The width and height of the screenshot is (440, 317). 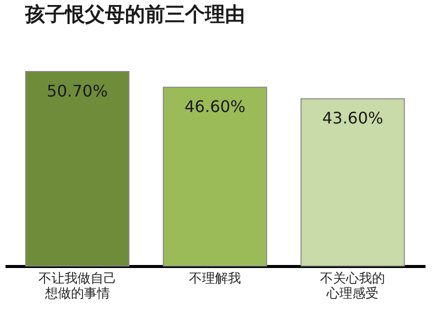 What do you see at coordinates (353, 118) in the screenshot?
I see `data-label: 43.60%` at bounding box center [353, 118].